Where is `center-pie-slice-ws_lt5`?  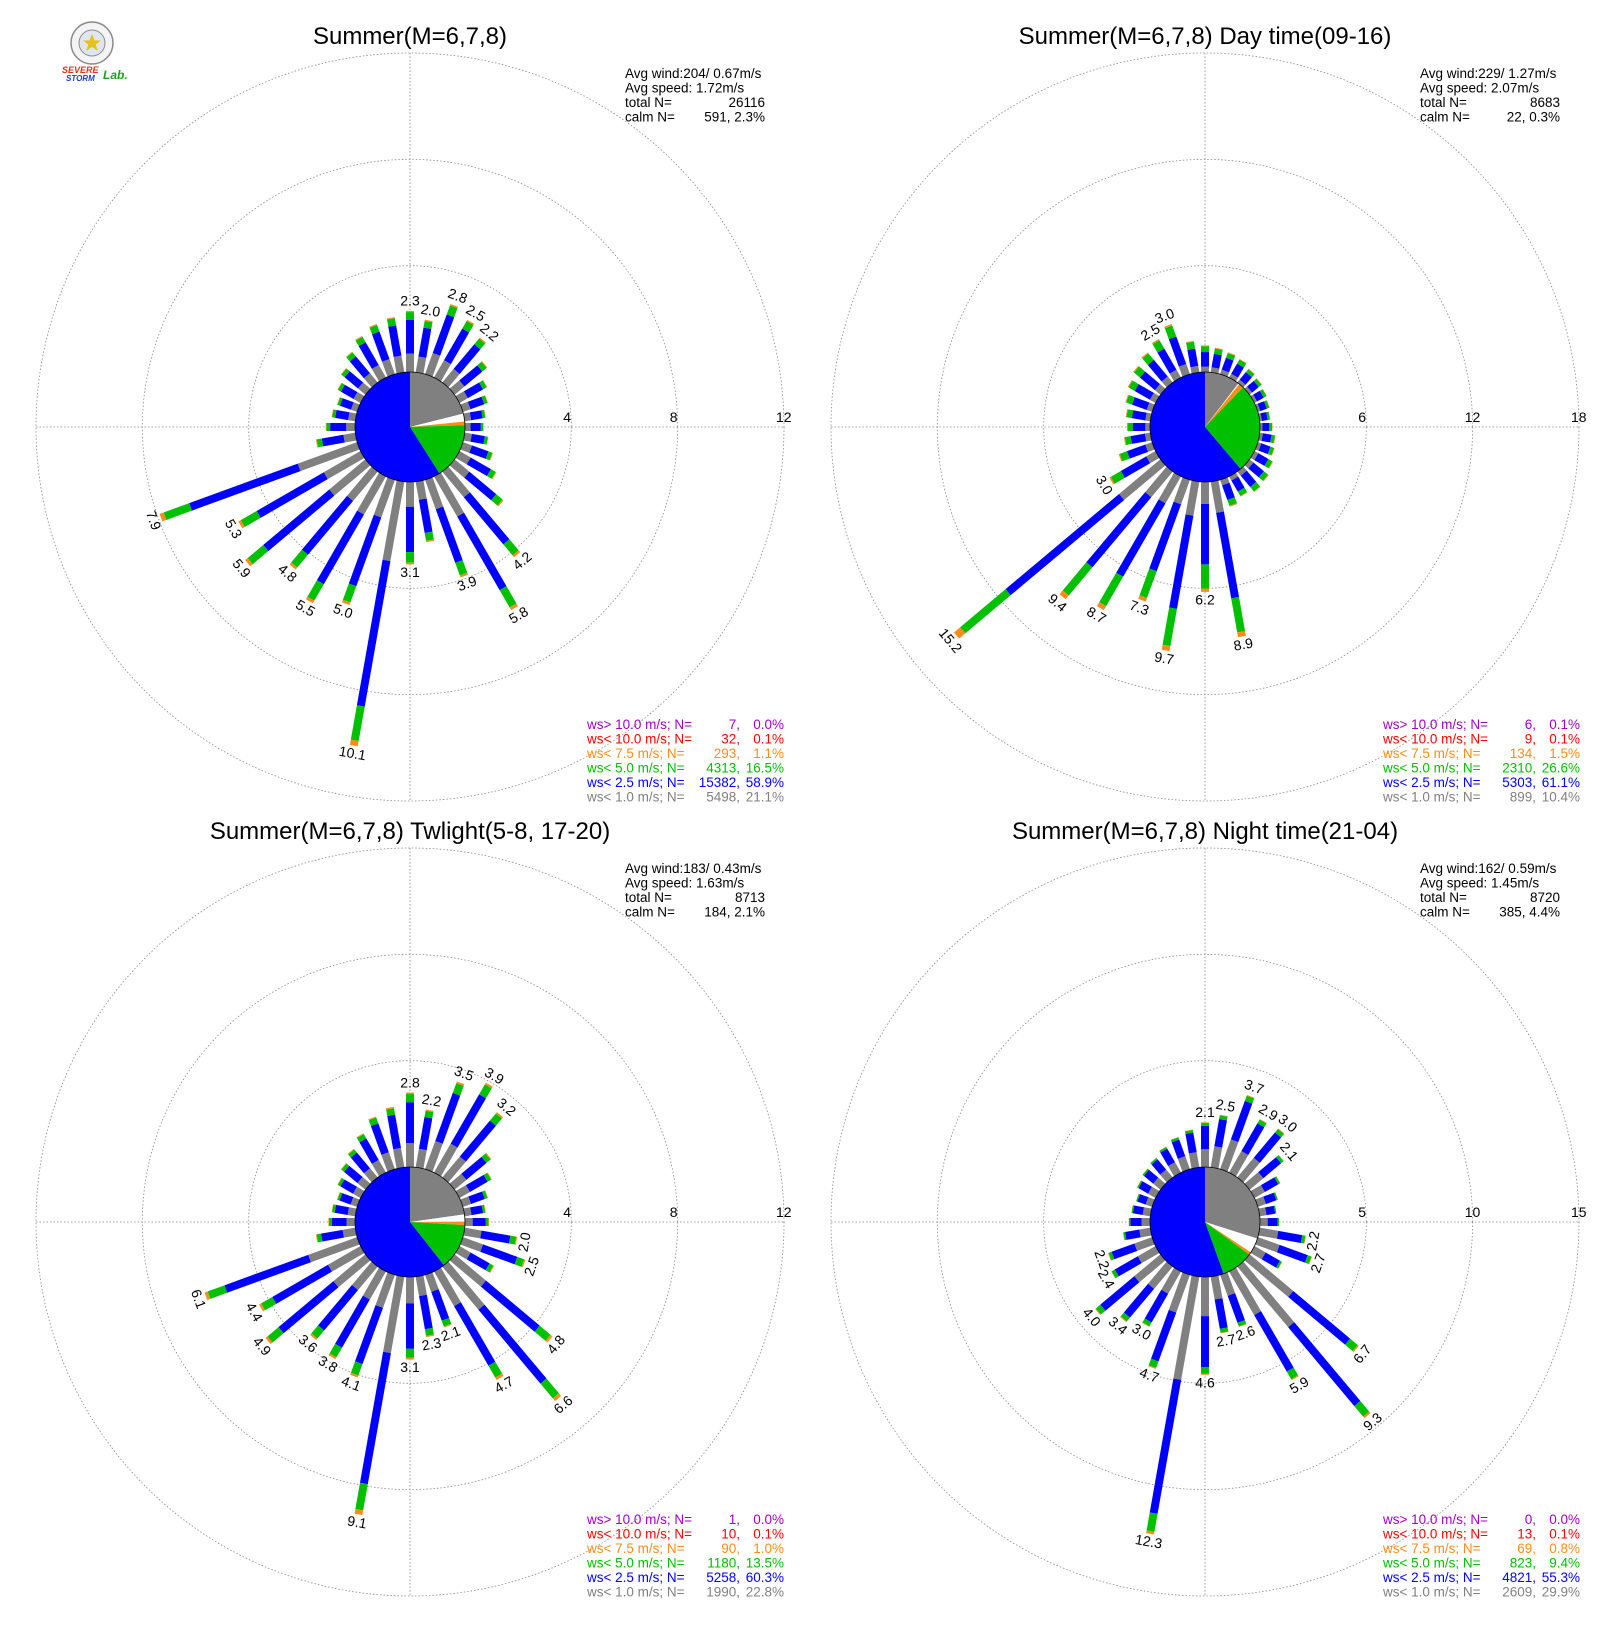 center-pie-slice-ws_lt5 is located at coordinates (1227, 1248).